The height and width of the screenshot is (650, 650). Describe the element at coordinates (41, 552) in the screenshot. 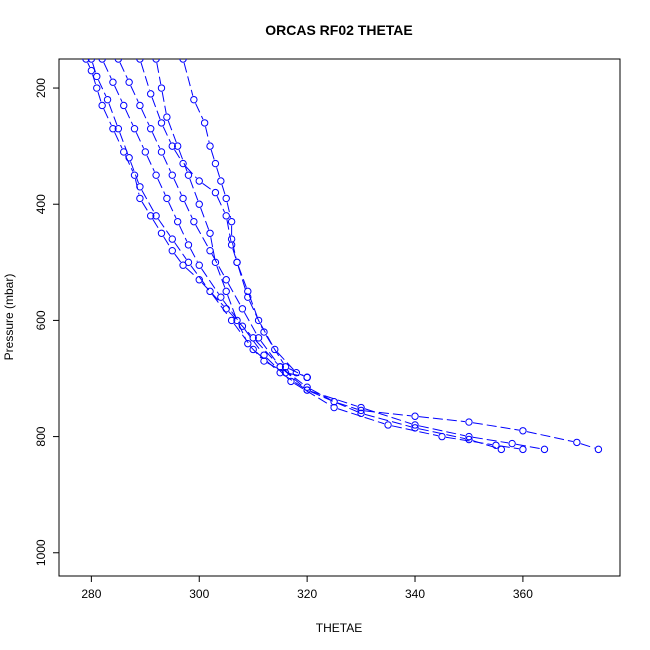

I see `y-tick-label: 1000` at that location.